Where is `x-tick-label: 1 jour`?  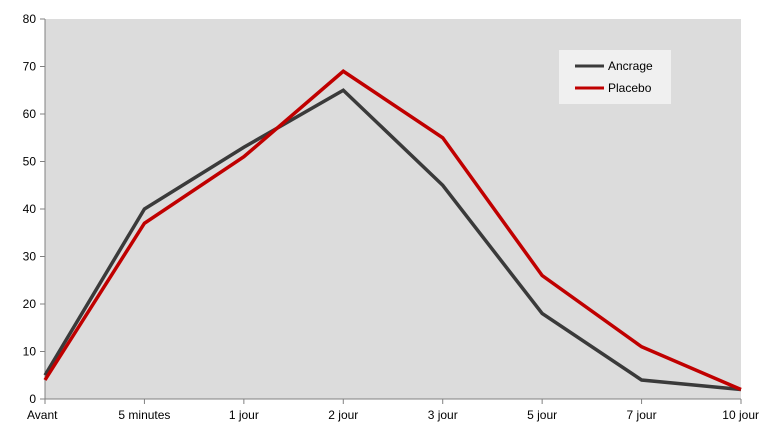 x-tick-label: 1 jour is located at coordinates (244, 415).